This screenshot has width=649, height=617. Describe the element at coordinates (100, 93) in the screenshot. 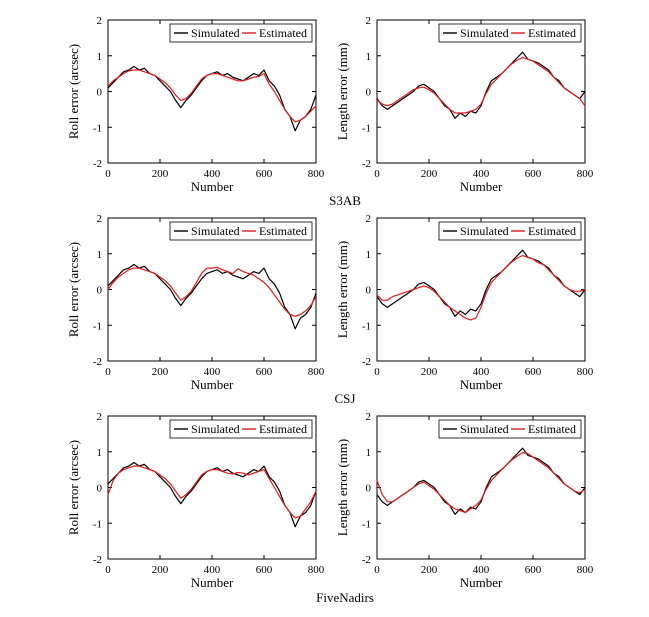

I see `s3ab-roll-ytick-label: 0` at that location.